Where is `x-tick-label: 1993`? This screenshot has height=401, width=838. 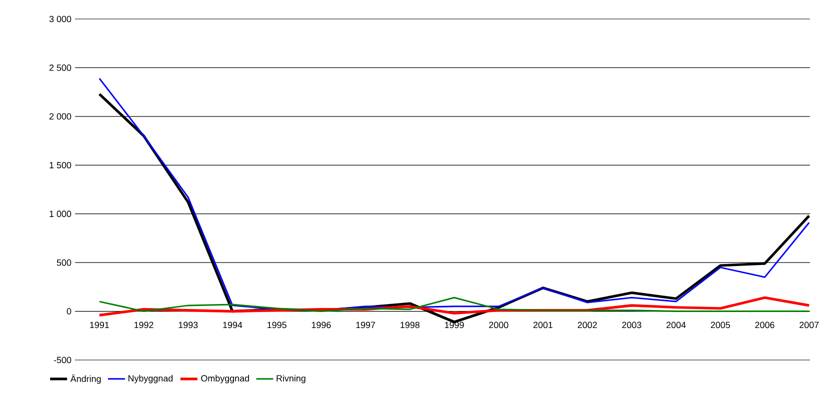
x-tick-label: 1993 is located at coordinates (188, 325).